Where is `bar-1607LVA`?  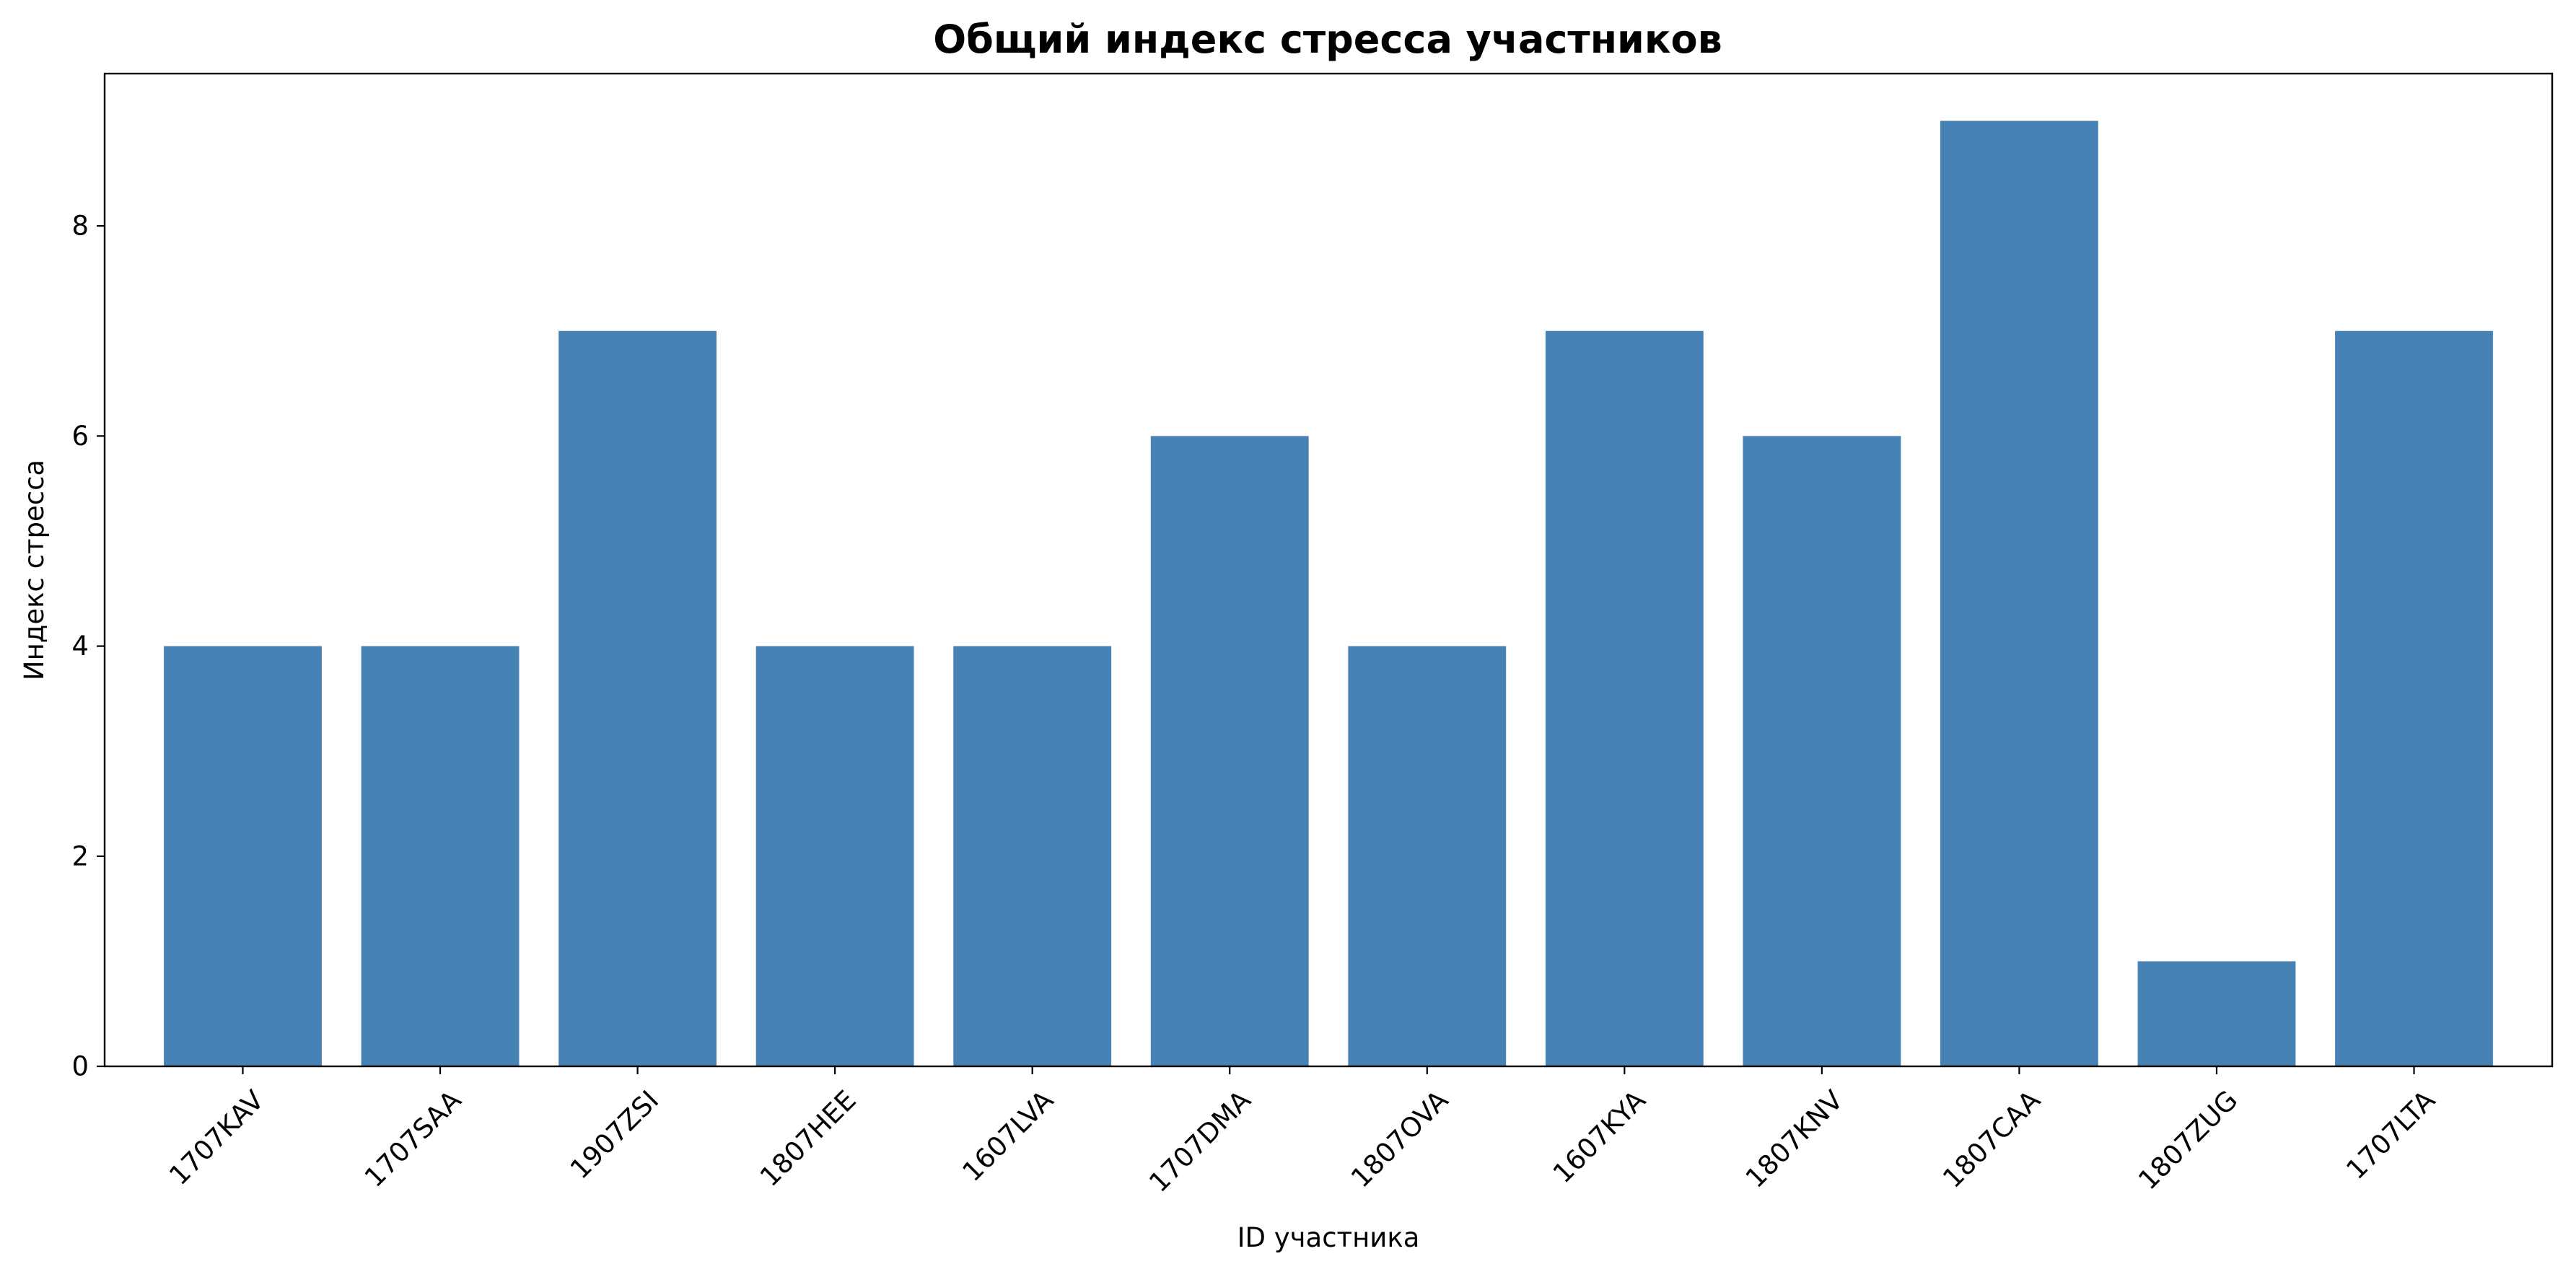 bar-1607LVA is located at coordinates (1032, 856).